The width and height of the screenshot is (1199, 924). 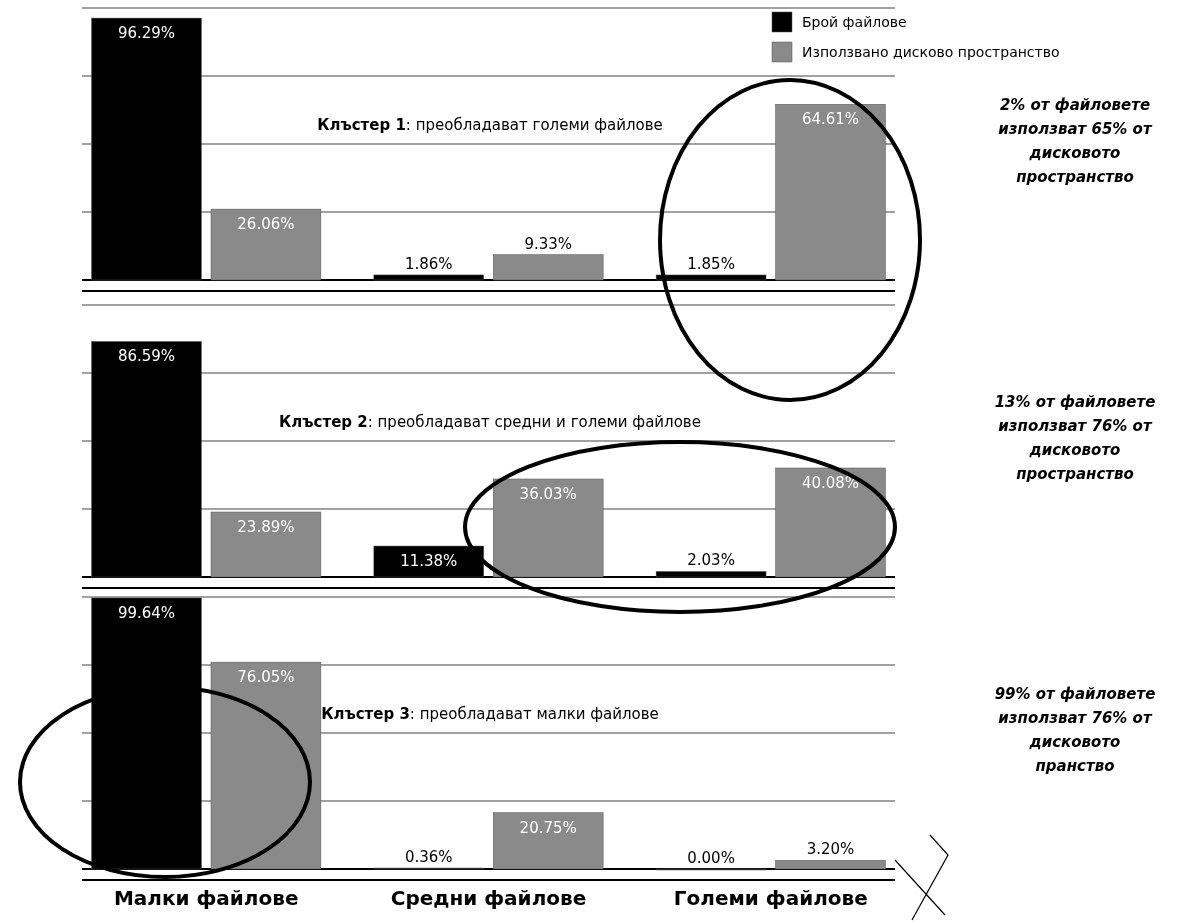 I want to click on x-tick-label: Средни файлове, so click(x=488, y=898).